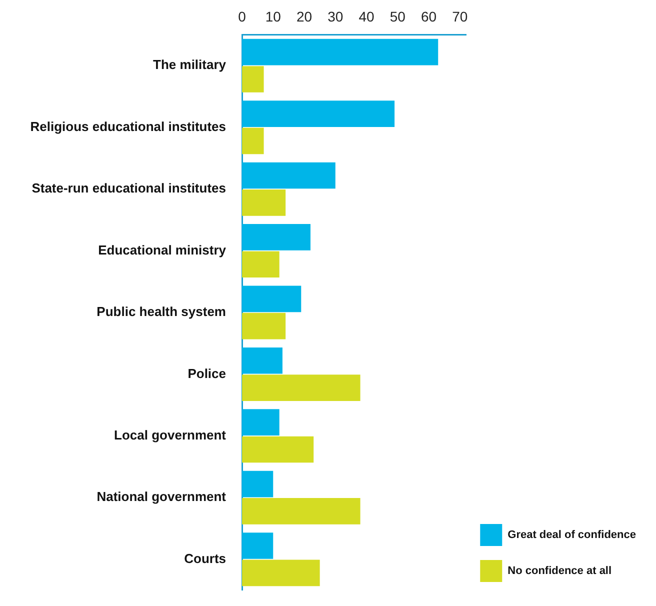 The width and height of the screenshot is (656, 606). I want to click on x-tick-label: 0, so click(242, 16).